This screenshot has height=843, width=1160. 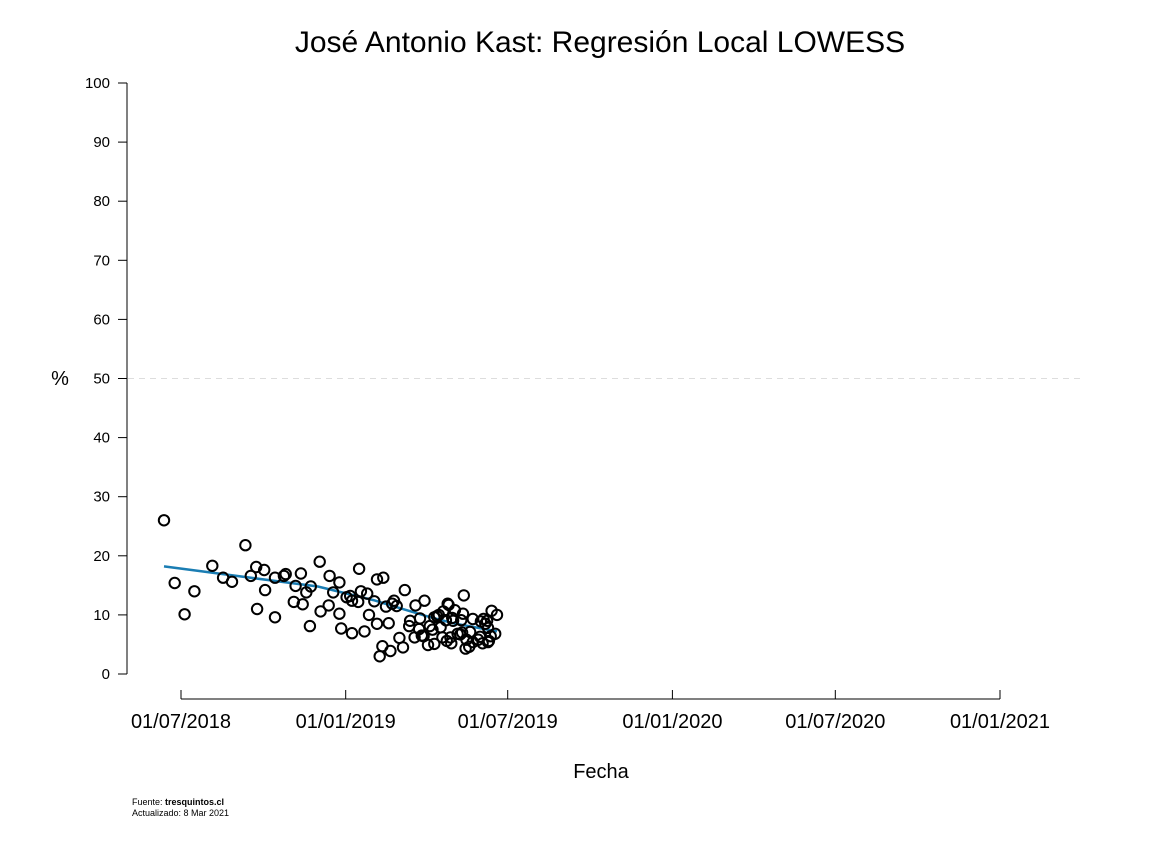 What do you see at coordinates (101, 201) in the screenshot?
I see `y-tick-label: 80` at bounding box center [101, 201].